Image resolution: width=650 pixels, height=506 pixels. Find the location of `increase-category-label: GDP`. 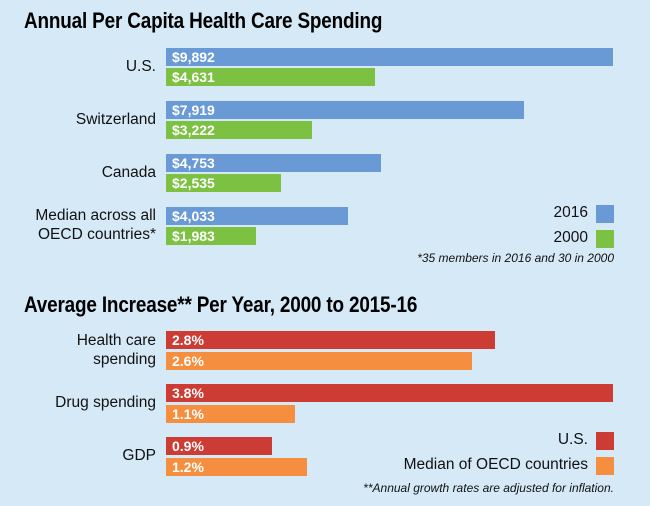

increase-category-label: GDP is located at coordinates (139, 455).